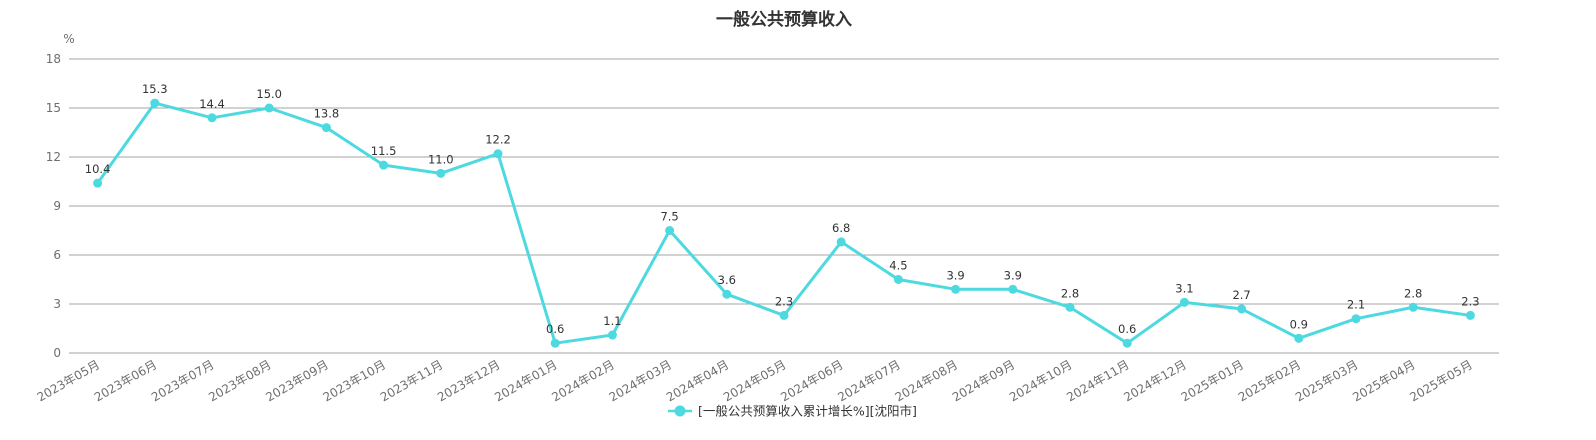 Image resolution: width=1596 pixels, height=440 pixels. What do you see at coordinates (807, 411) in the screenshot?
I see `legend-label: [一般公共预算收入累计增长%][沈阳市]` at bounding box center [807, 411].